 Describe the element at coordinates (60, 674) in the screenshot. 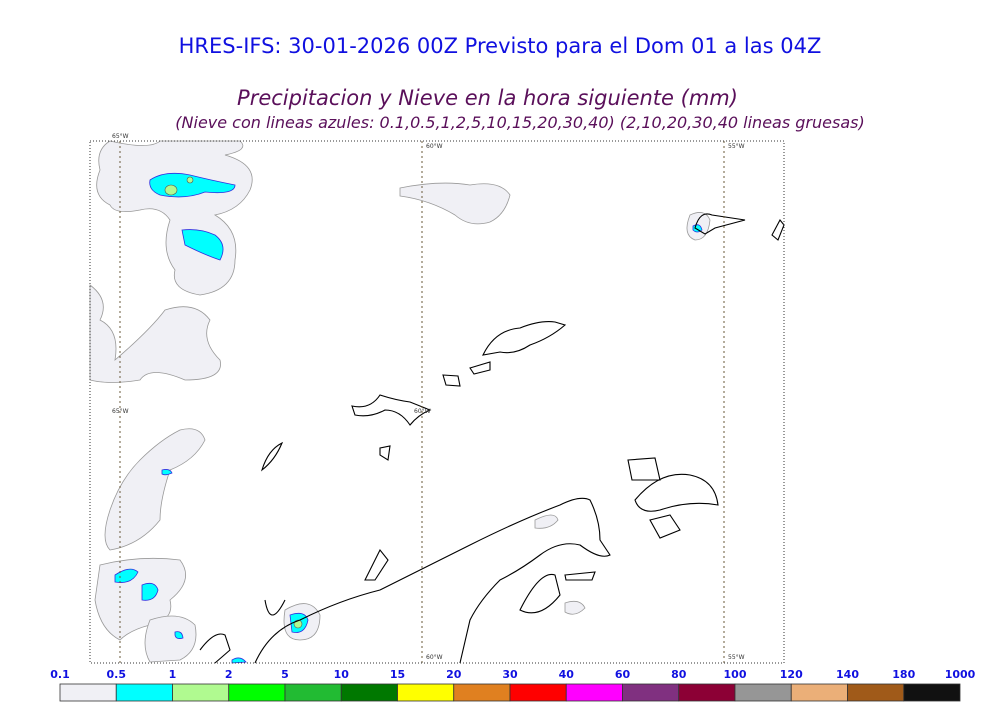

I see `legend-label: 0.1` at that location.